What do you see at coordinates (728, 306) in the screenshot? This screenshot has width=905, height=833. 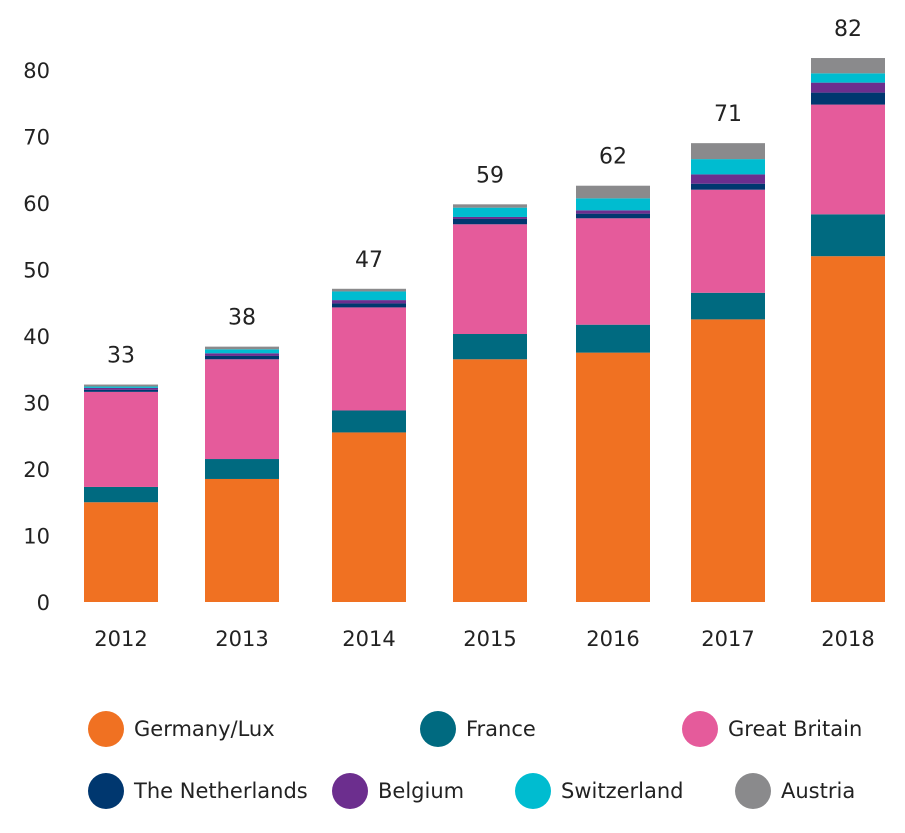 I see `bar-segment-france-2017` at bounding box center [728, 306].